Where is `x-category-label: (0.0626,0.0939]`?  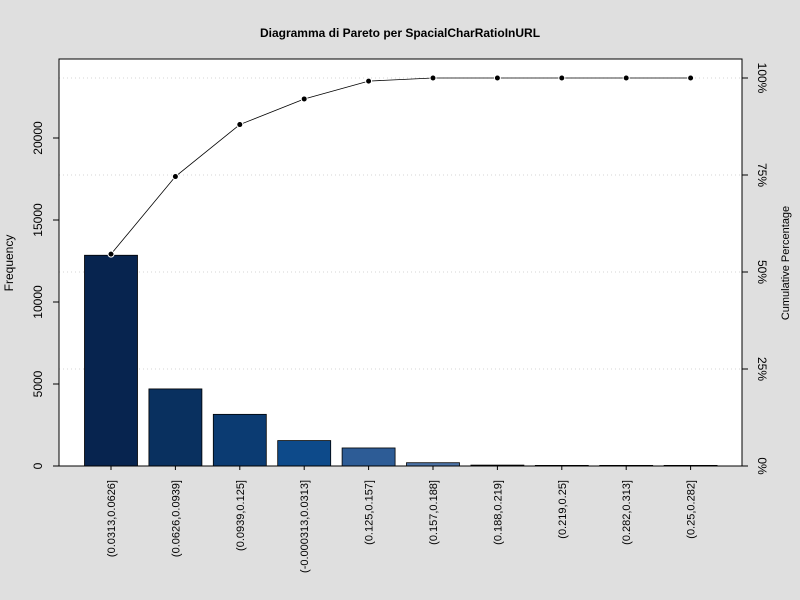
x-category-label: (0.0626,0.0939] is located at coordinates (176, 518).